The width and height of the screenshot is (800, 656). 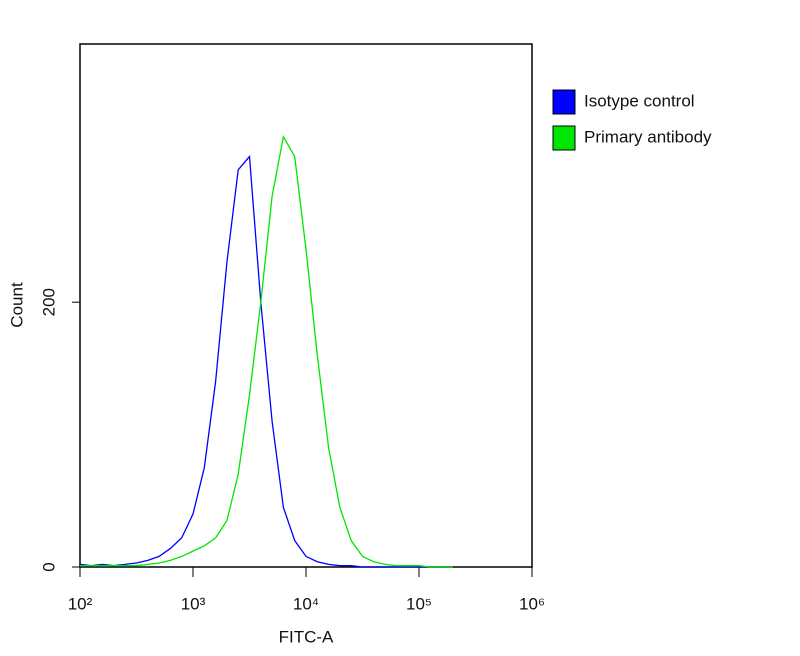 What do you see at coordinates (306, 636) in the screenshot?
I see `x-axis-label: FITC-A` at bounding box center [306, 636].